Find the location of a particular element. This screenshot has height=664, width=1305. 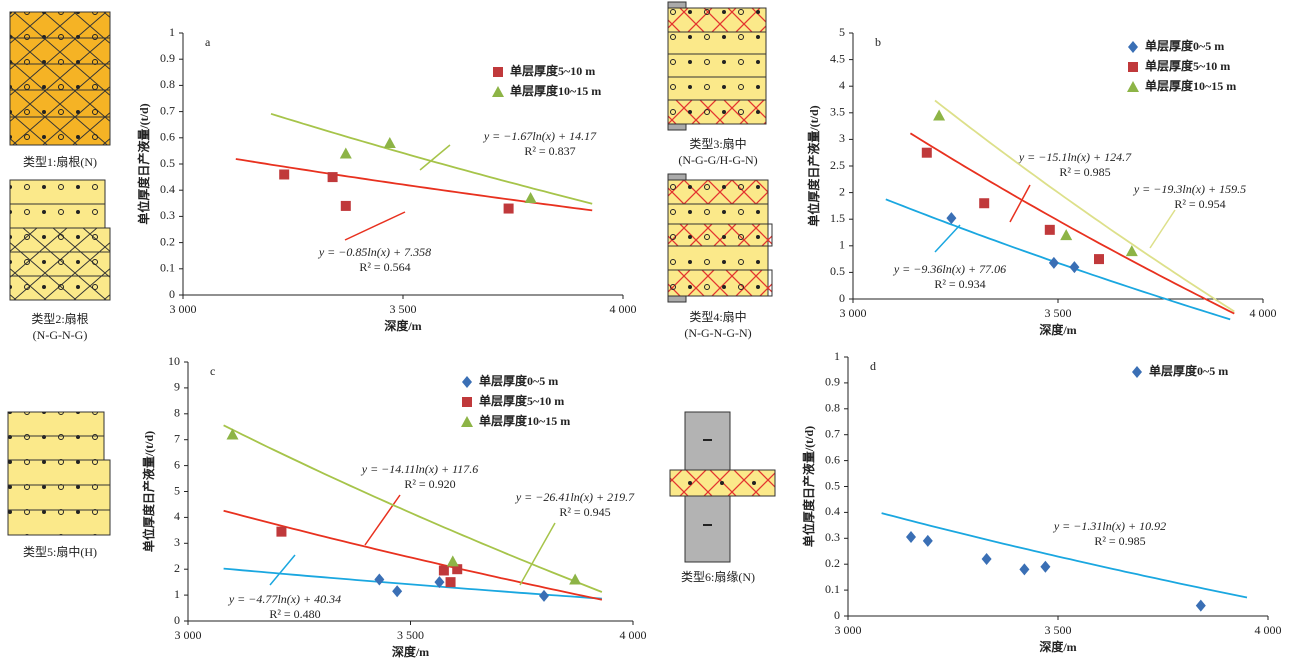

lithology-label: 类型1:扇根(N) is located at coordinates (60, 161).